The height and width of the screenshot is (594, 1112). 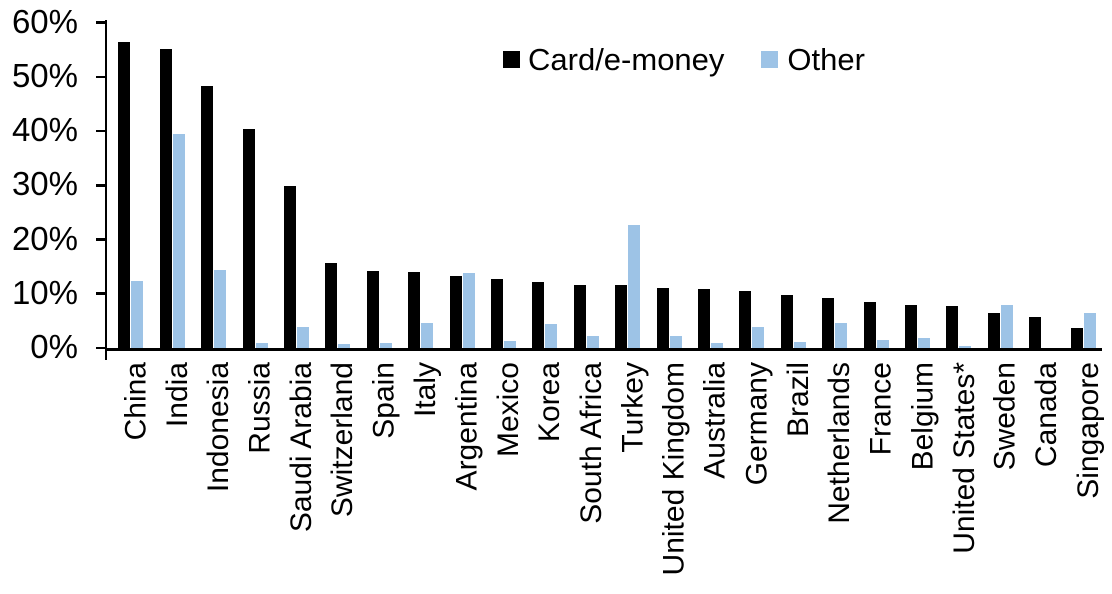 What do you see at coordinates (248, 238) in the screenshot?
I see `bar-card-e-money-russia` at bounding box center [248, 238].